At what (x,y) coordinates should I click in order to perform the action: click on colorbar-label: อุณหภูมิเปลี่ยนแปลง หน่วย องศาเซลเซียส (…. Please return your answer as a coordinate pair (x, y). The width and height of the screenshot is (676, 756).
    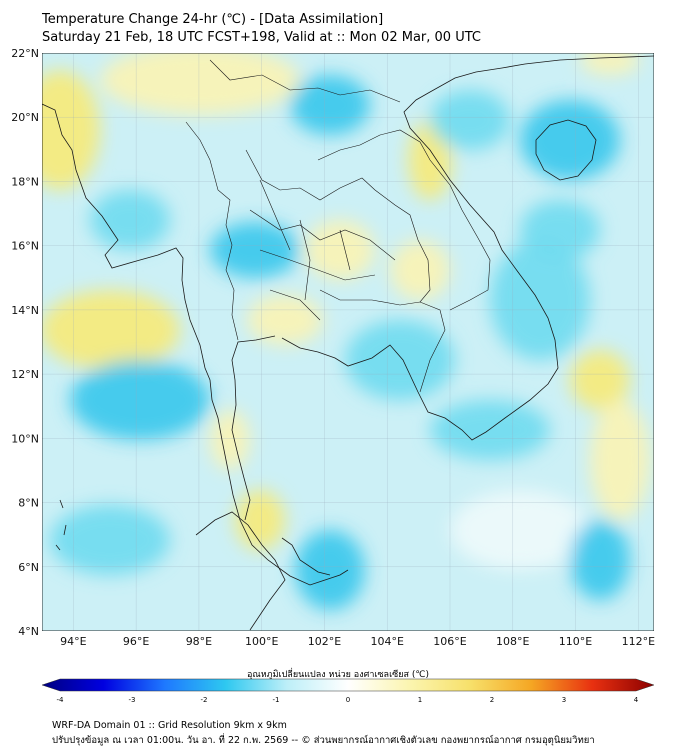
    Looking at the image, I should click on (338, 675).